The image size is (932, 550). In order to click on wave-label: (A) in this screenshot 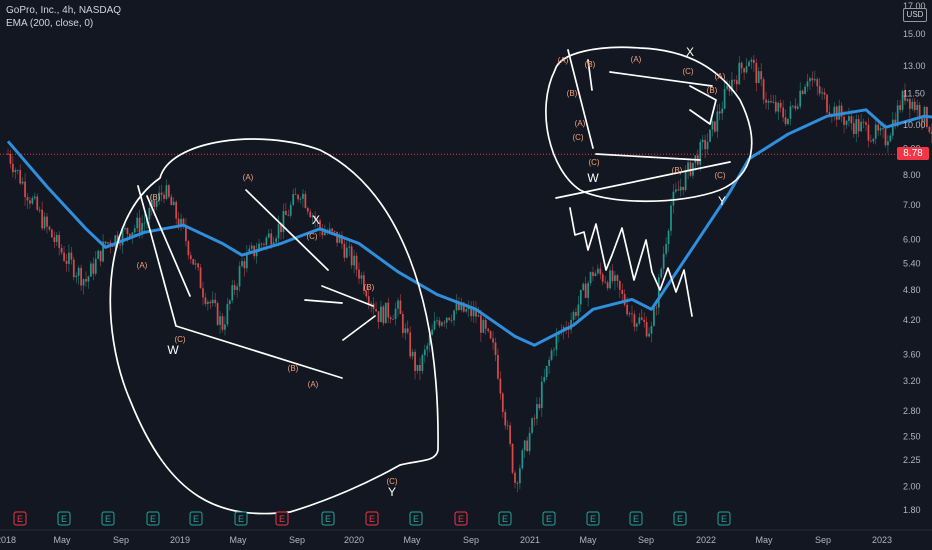, I will do `click(720, 76)`.